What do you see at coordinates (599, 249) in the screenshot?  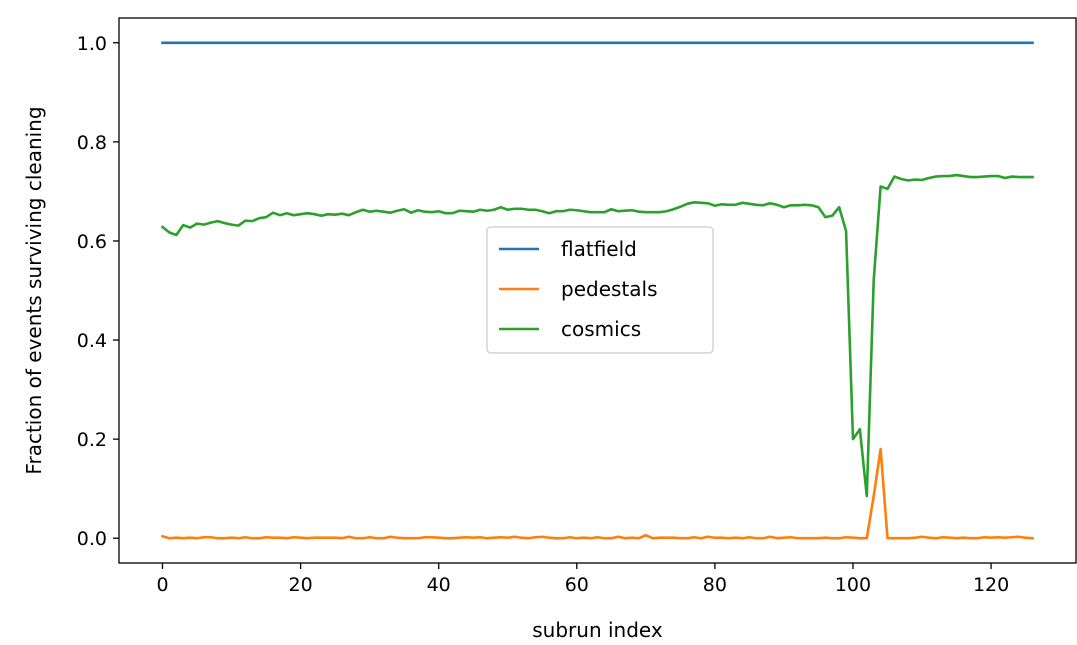 I see `legend-label-flatfield: flatfield` at bounding box center [599, 249].